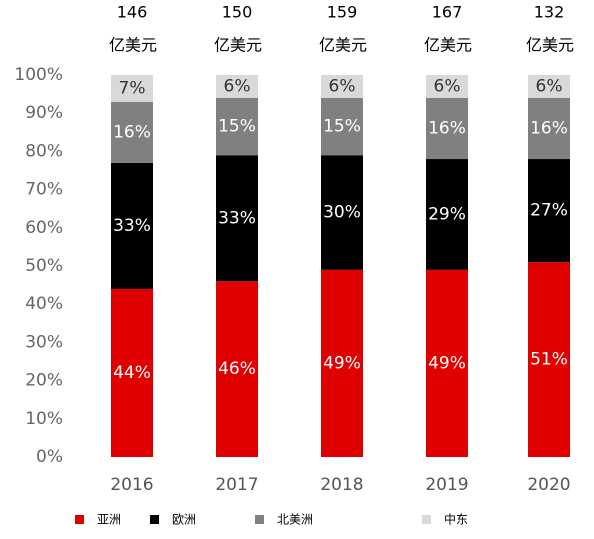  Describe the element at coordinates (44, 419) in the screenshot. I see `y-tick-label: 10%` at that location.